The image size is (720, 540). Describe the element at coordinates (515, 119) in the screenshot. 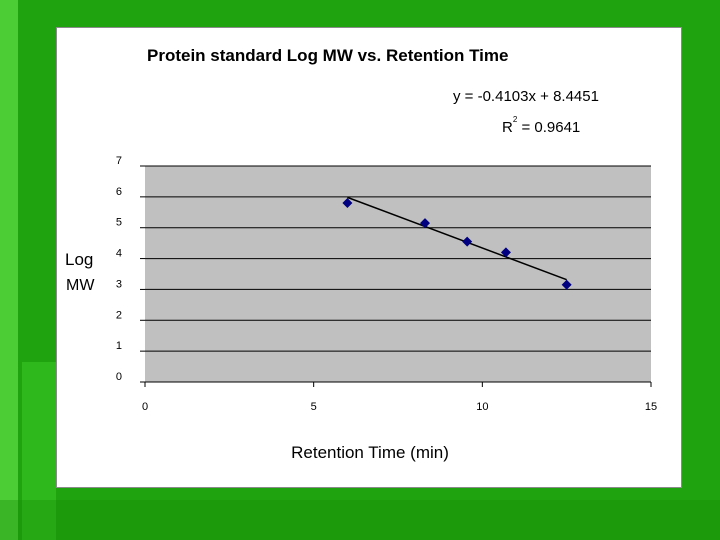

I see `r-squared-sup: 2` at that location.